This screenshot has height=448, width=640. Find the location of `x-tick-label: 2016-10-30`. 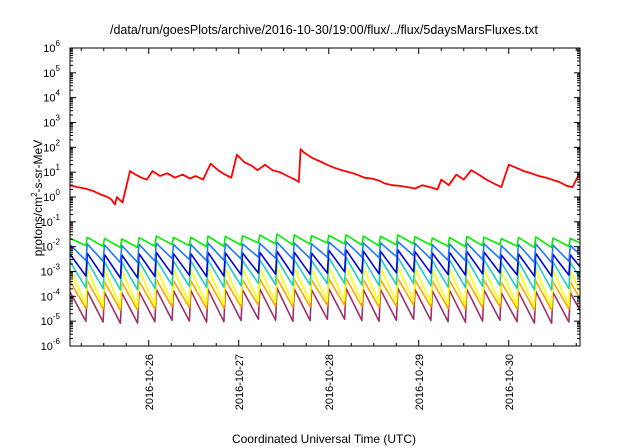

x-tick-label: 2016-10-30 is located at coordinates (510, 382).